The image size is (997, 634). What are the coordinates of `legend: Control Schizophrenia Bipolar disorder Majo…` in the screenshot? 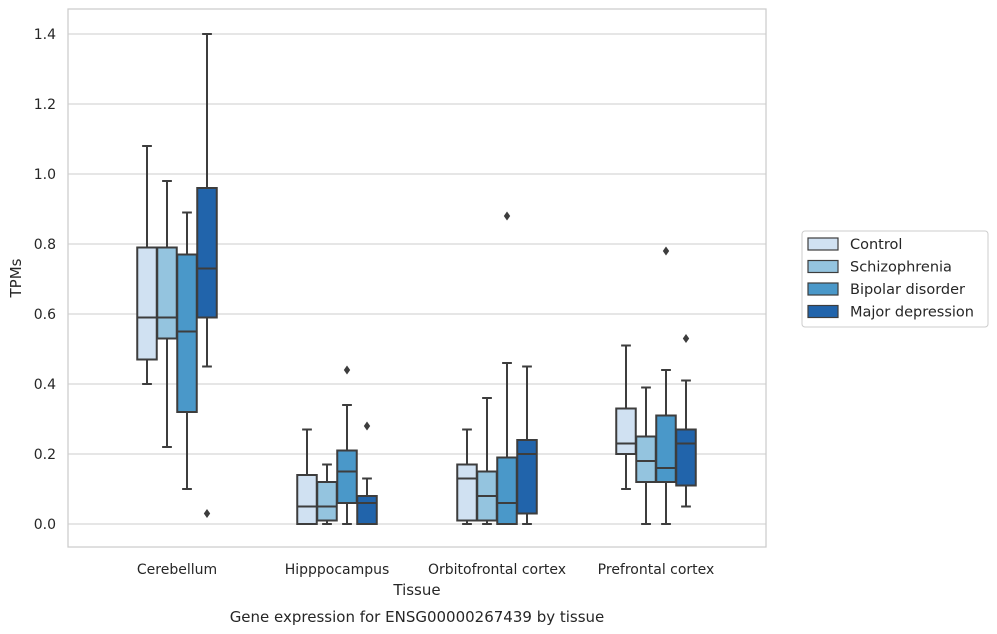 It's located at (895, 279).